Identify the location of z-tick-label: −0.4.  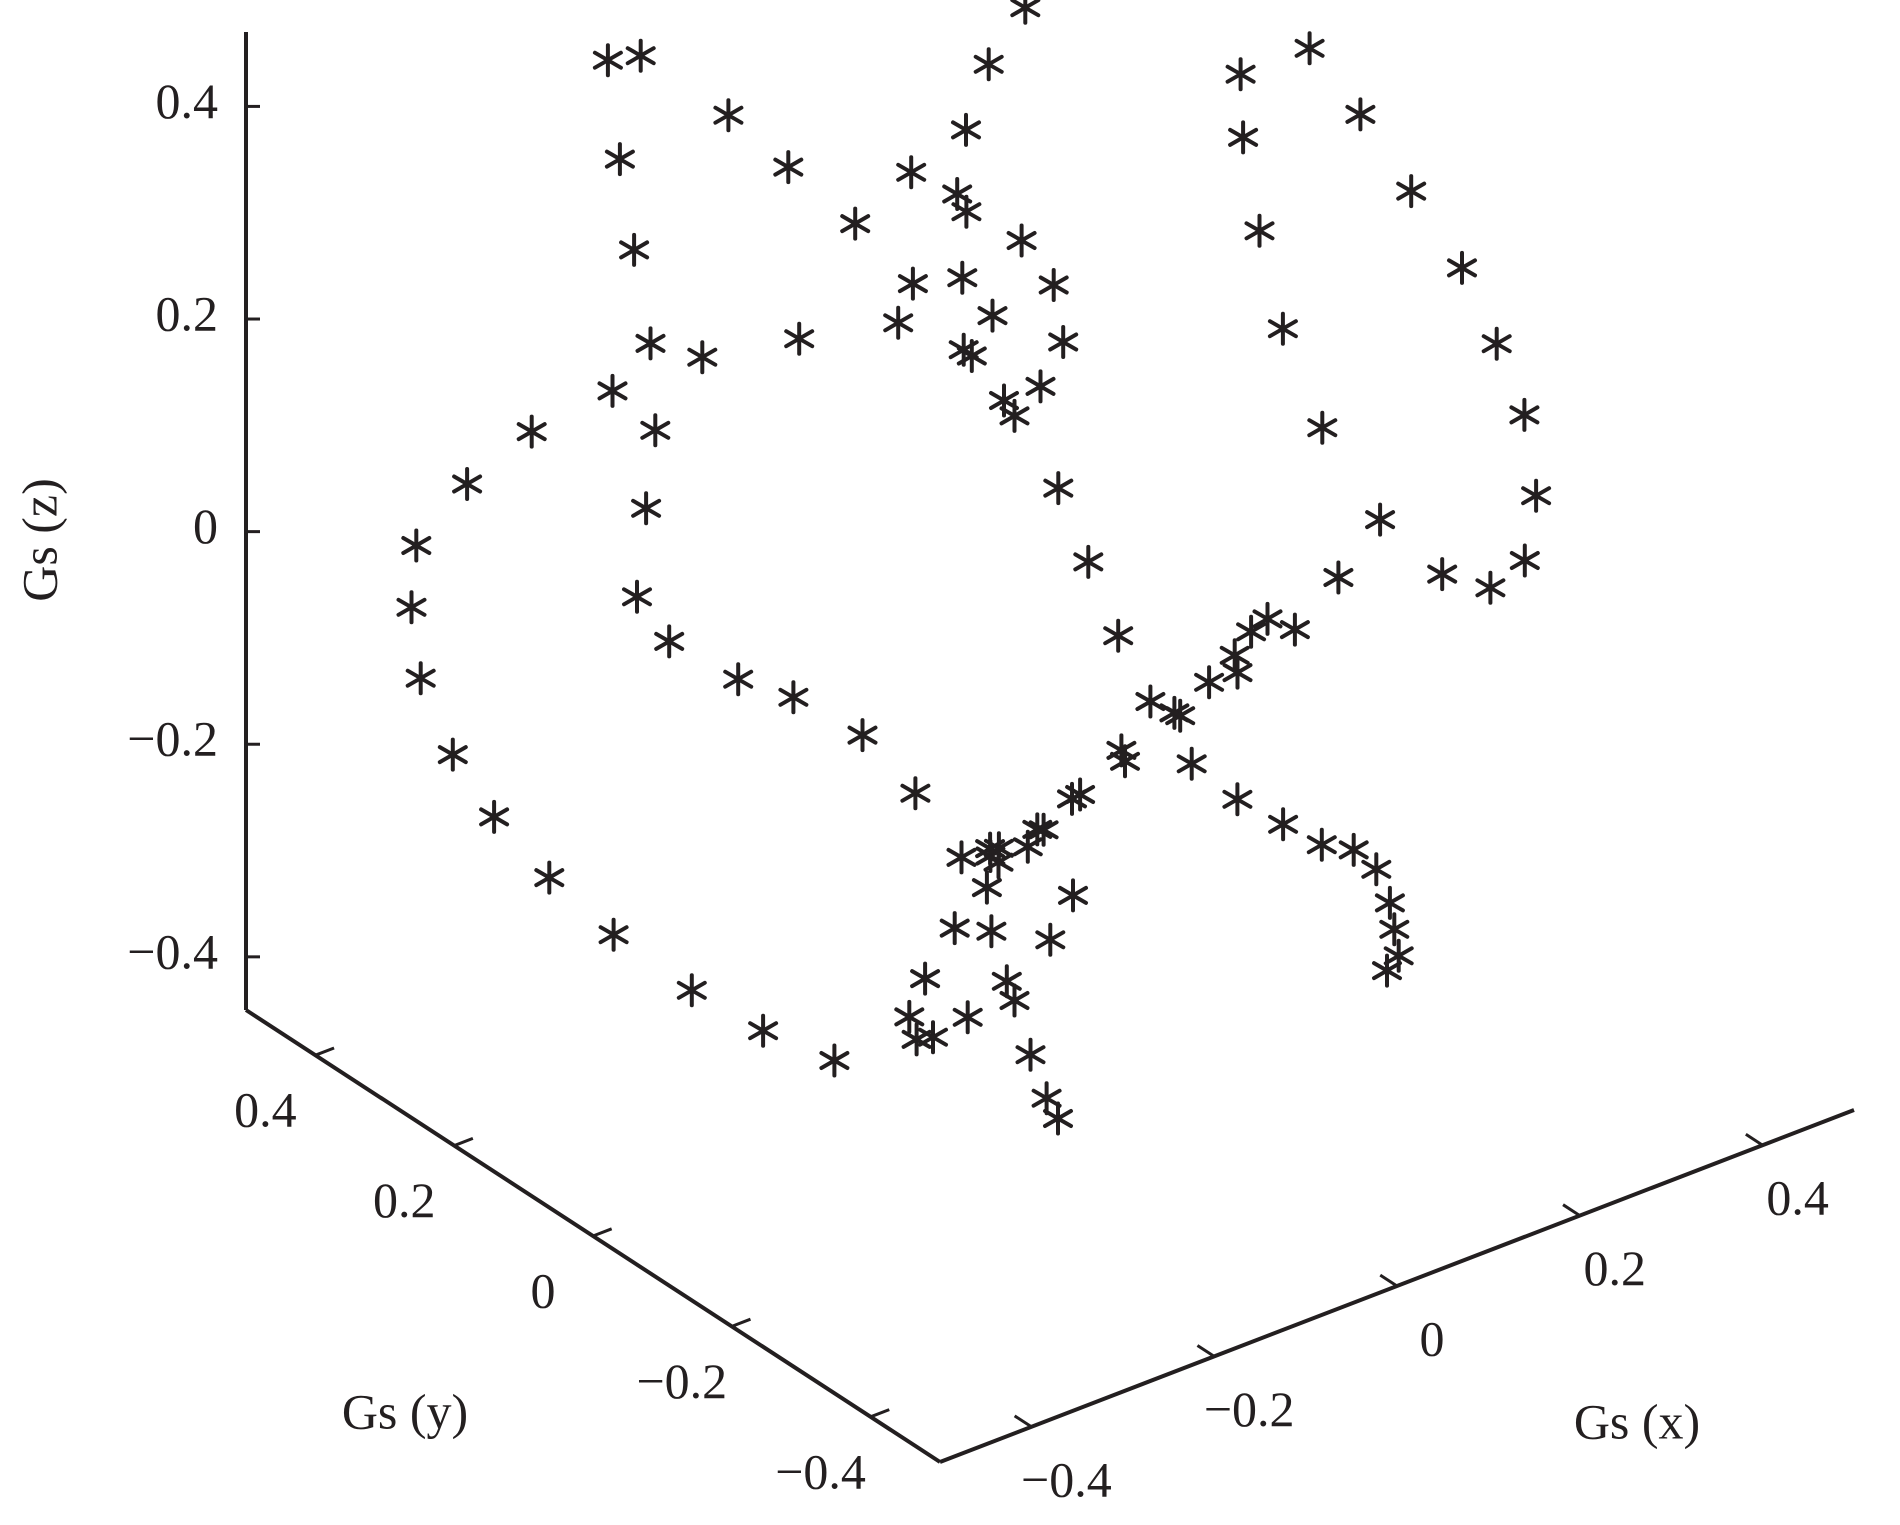
(172, 951).